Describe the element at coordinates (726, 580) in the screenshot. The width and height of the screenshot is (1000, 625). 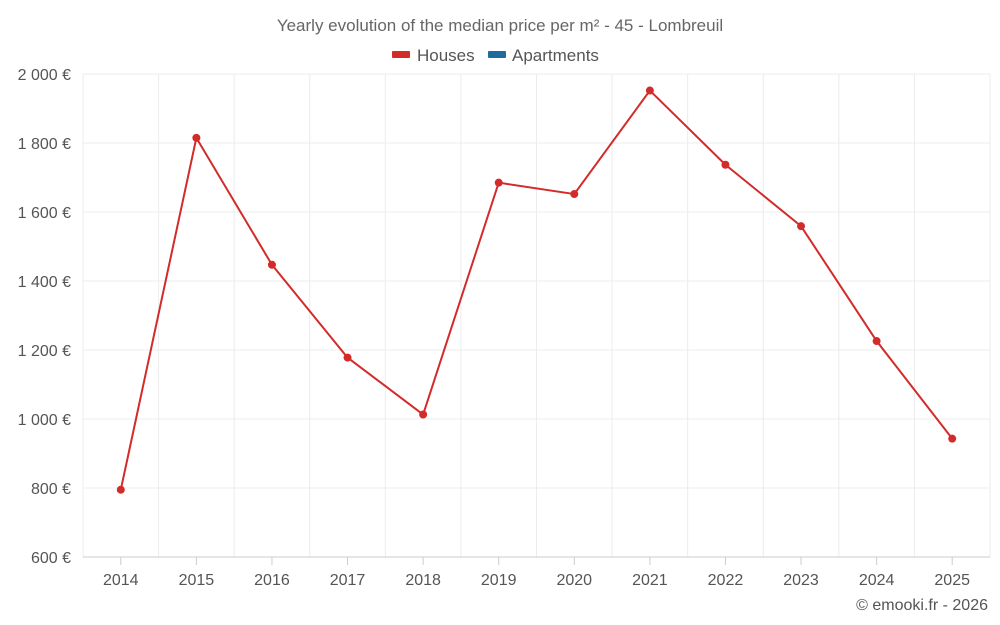
I see `x-tick-label: 2022` at that location.